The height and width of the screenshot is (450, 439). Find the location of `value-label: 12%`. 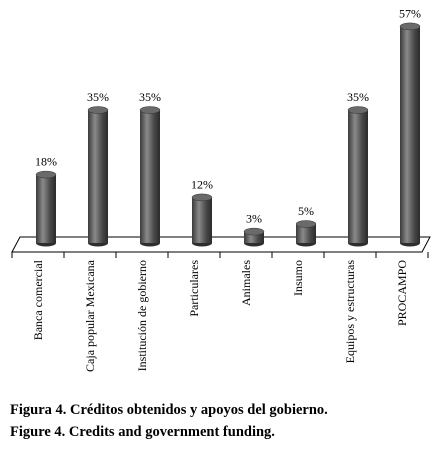

value-label: 12% is located at coordinates (202, 184).